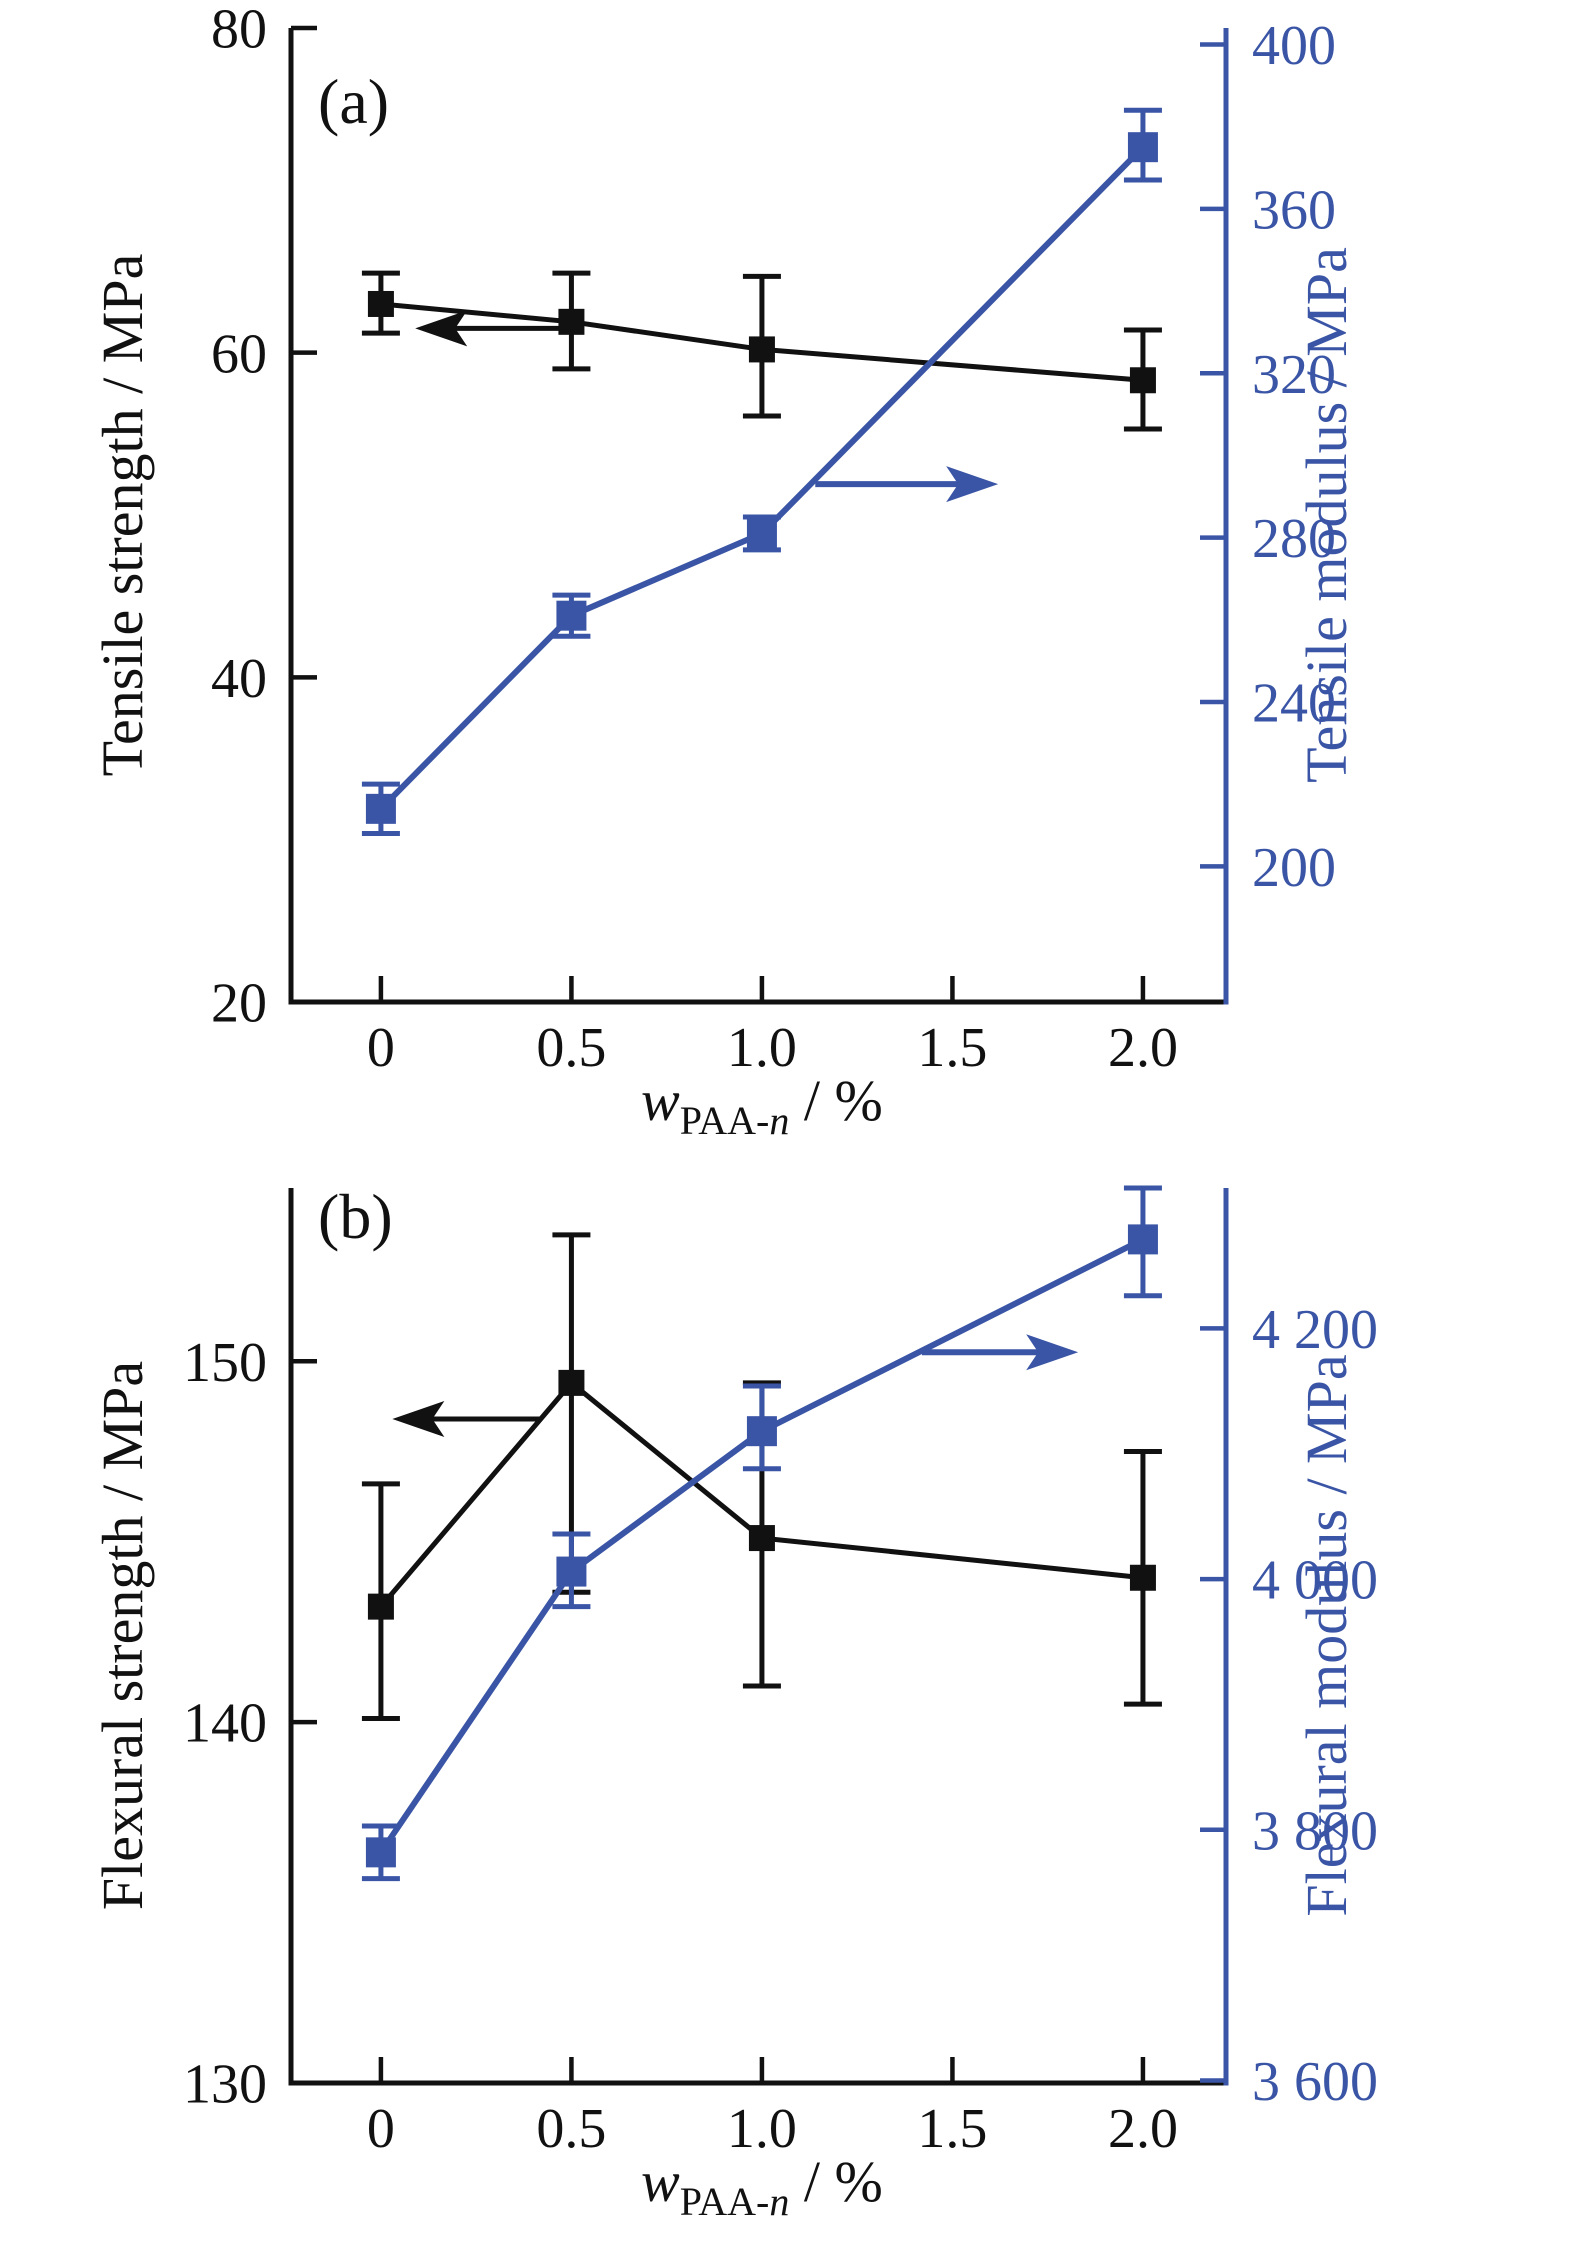 The image size is (1575, 2260). What do you see at coordinates (353, 101) in the screenshot?
I see `panel-label: (a)` at bounding box center [353, 101].